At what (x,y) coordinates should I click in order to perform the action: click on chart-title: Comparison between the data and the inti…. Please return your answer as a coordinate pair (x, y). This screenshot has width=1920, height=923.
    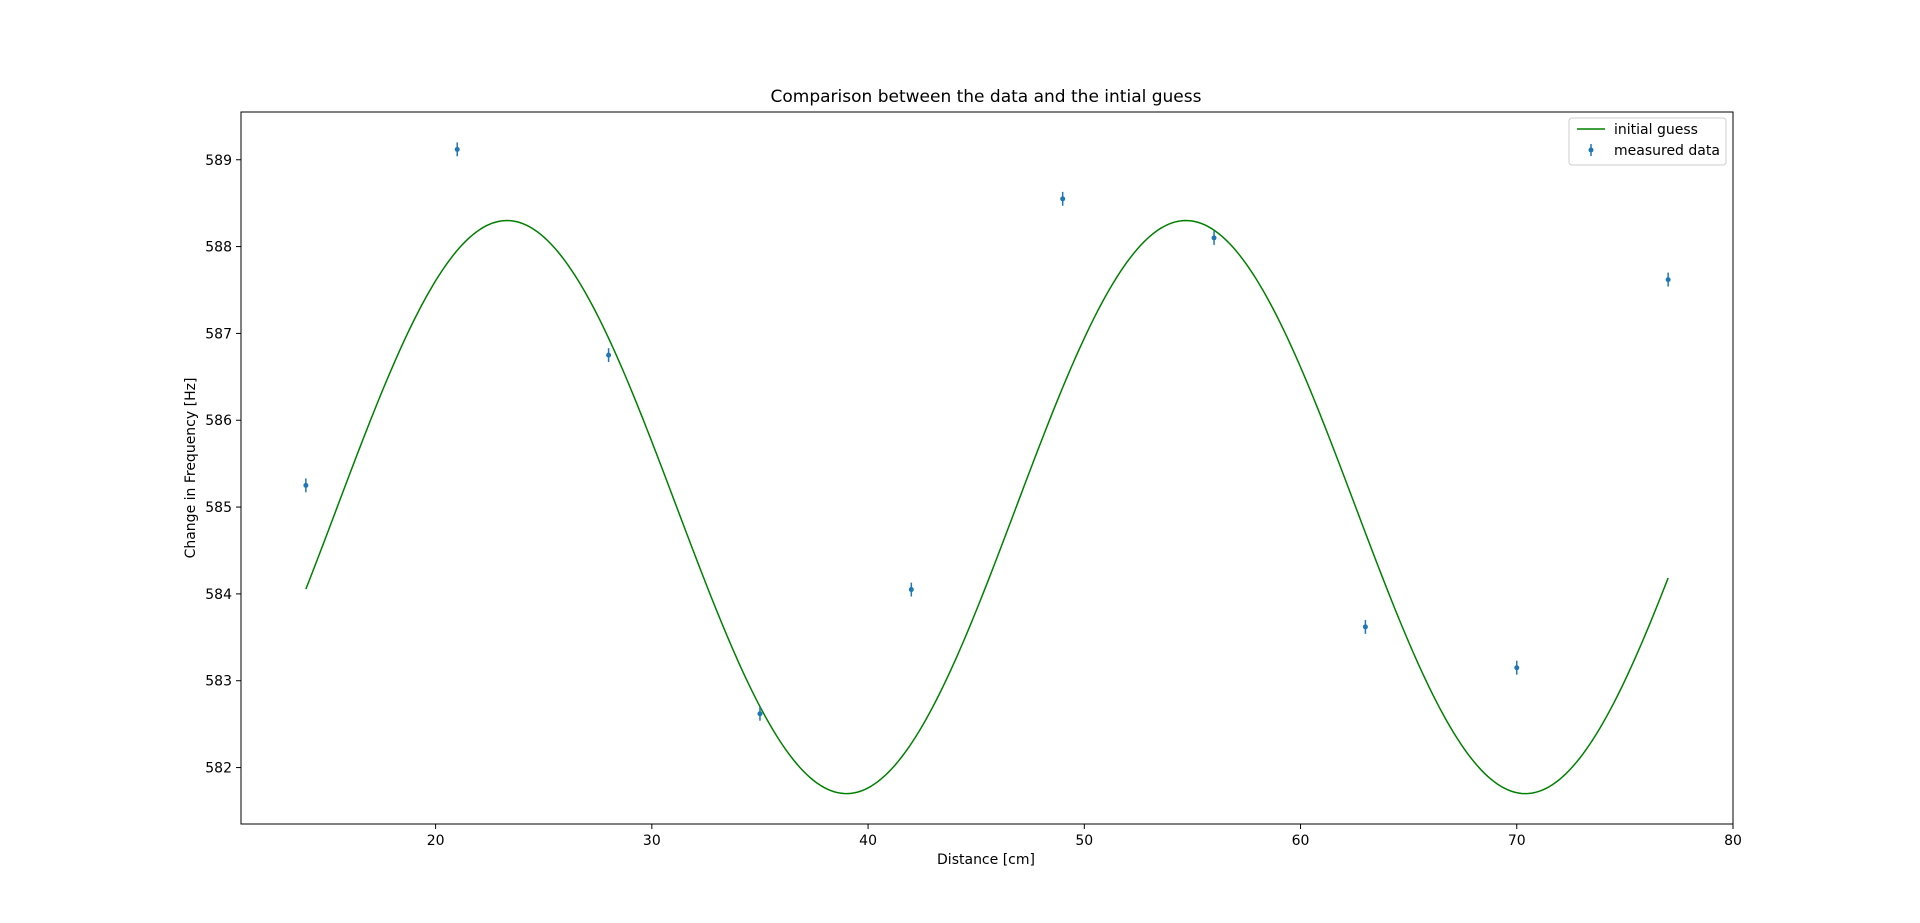
    Looking at the image, I should click on (986, 97).